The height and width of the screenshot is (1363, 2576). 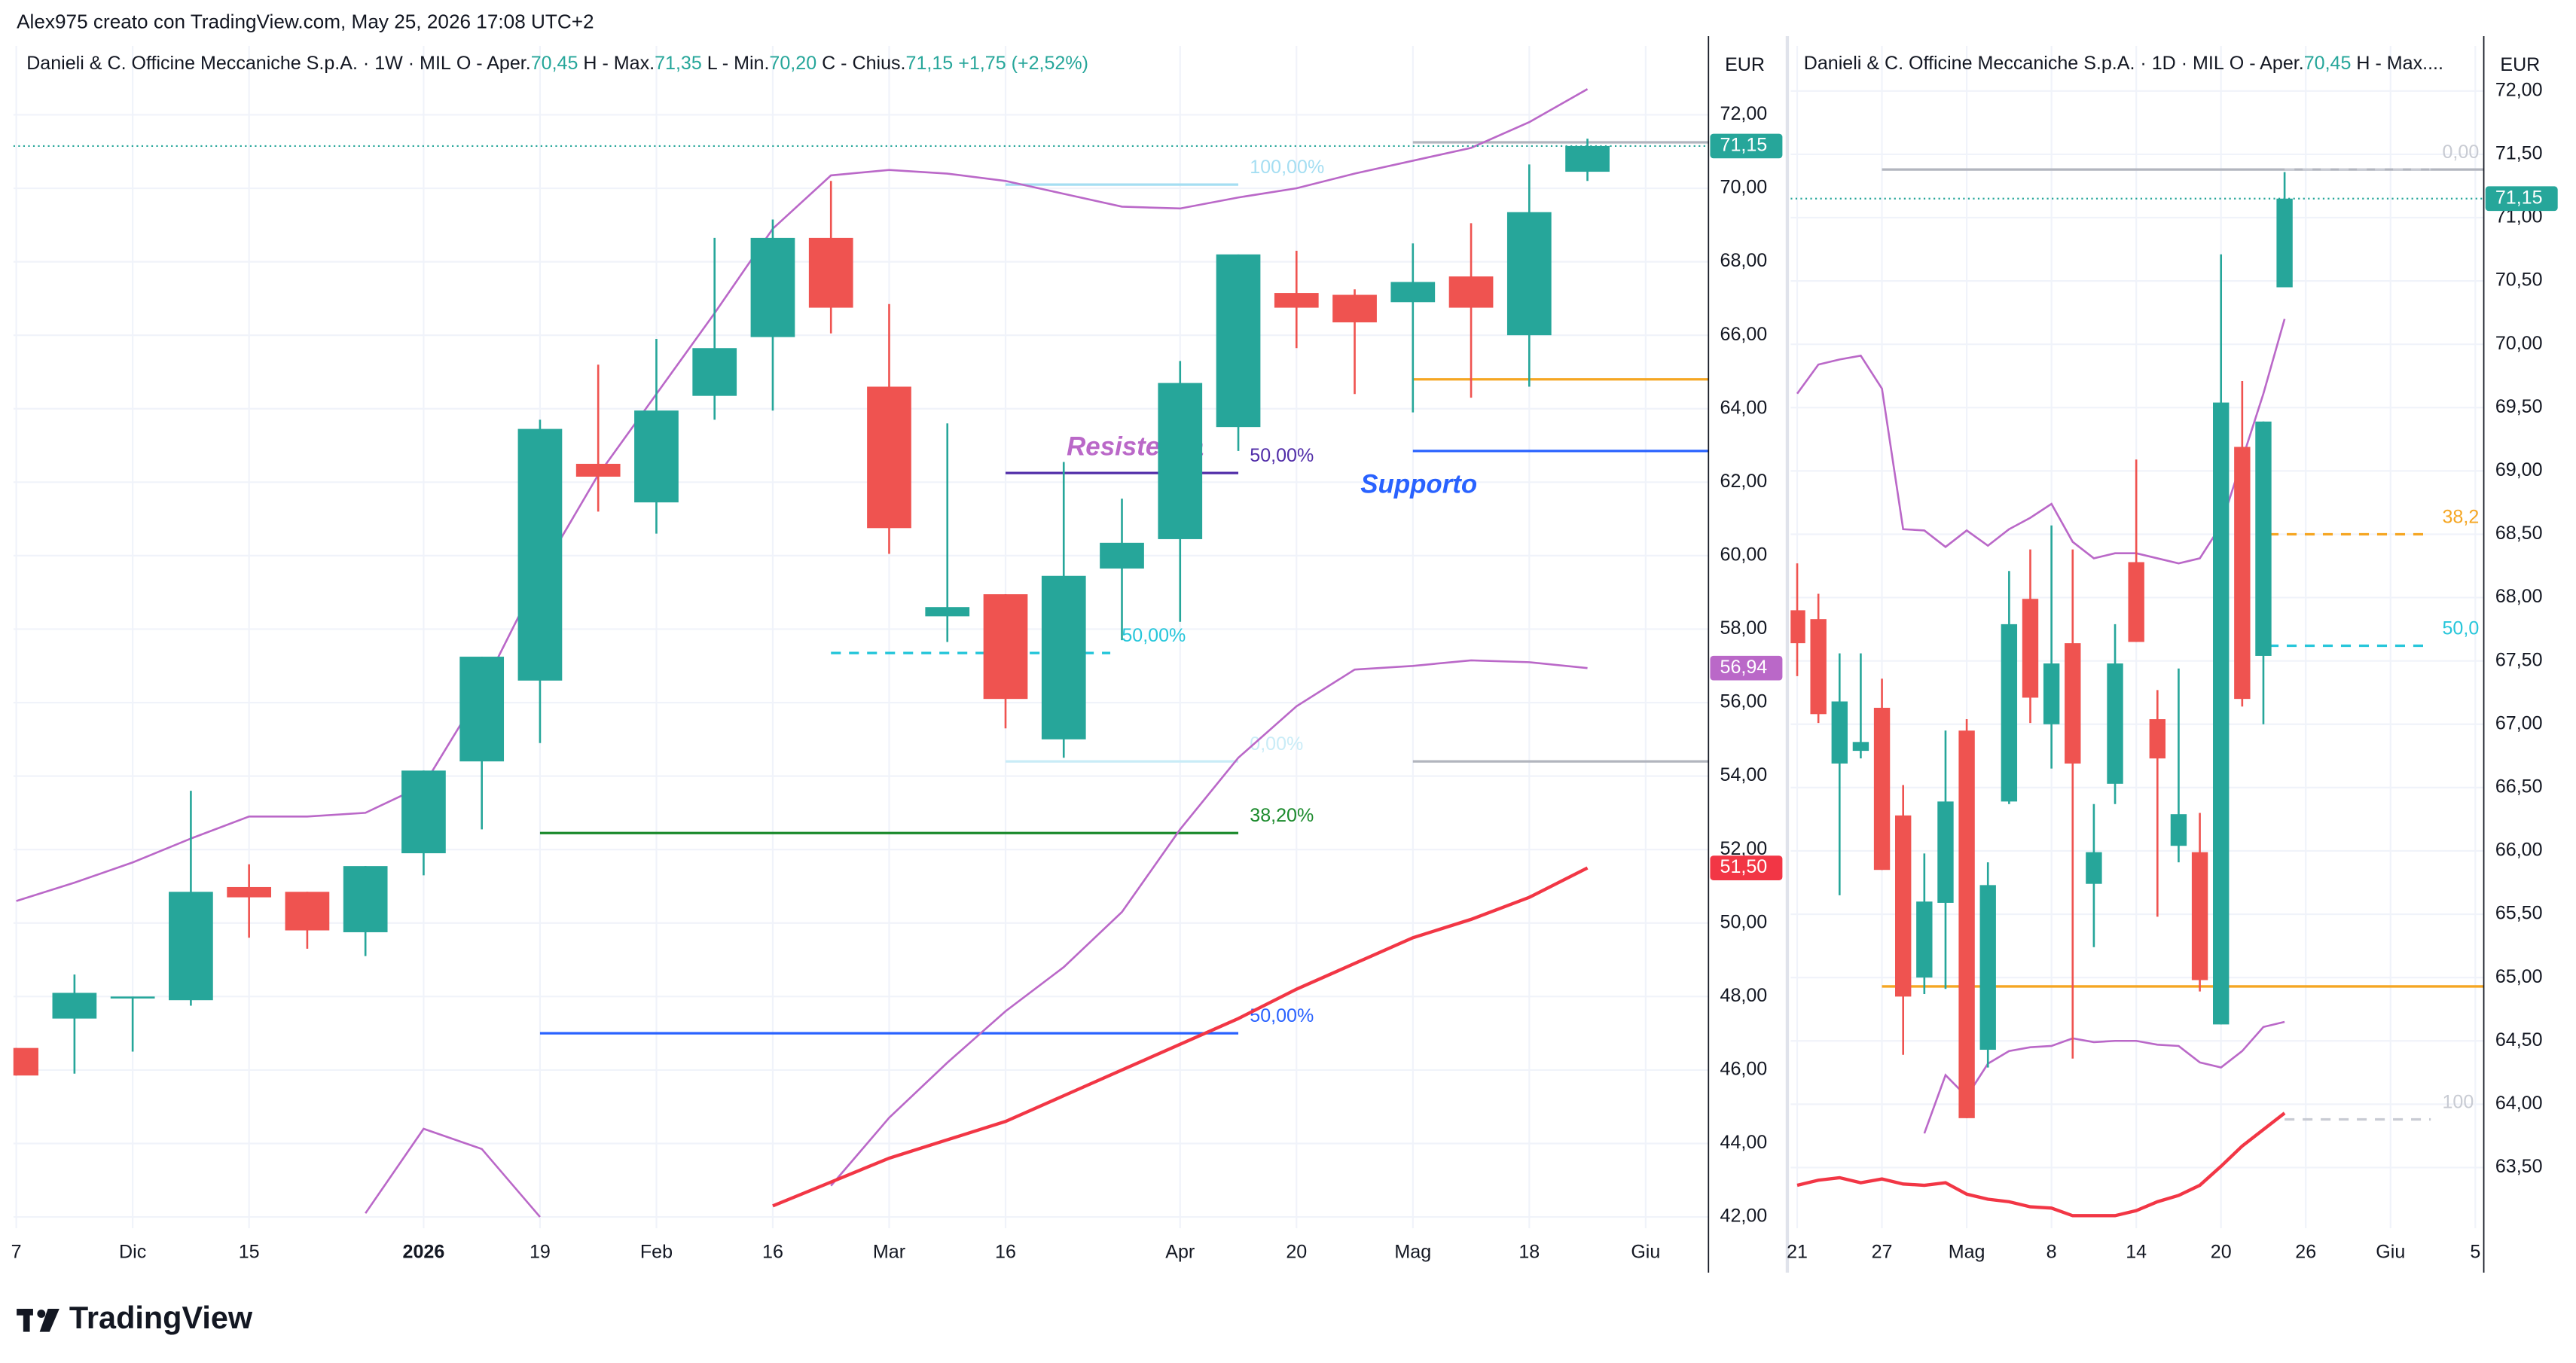 I want to click on level-label: 0,00, so click(x=2461, y=152).